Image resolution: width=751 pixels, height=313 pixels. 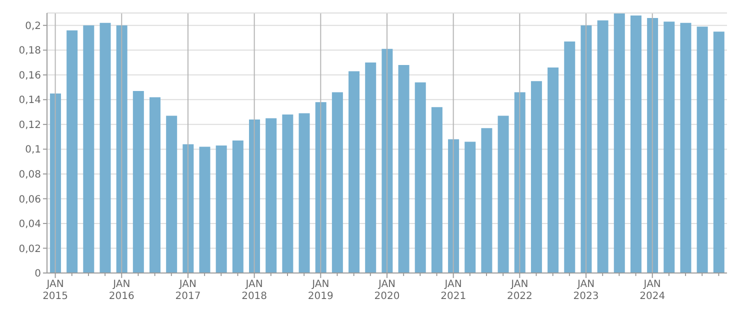 I want to click on y-tick-label: 0,1, so click(x=33, y=150).